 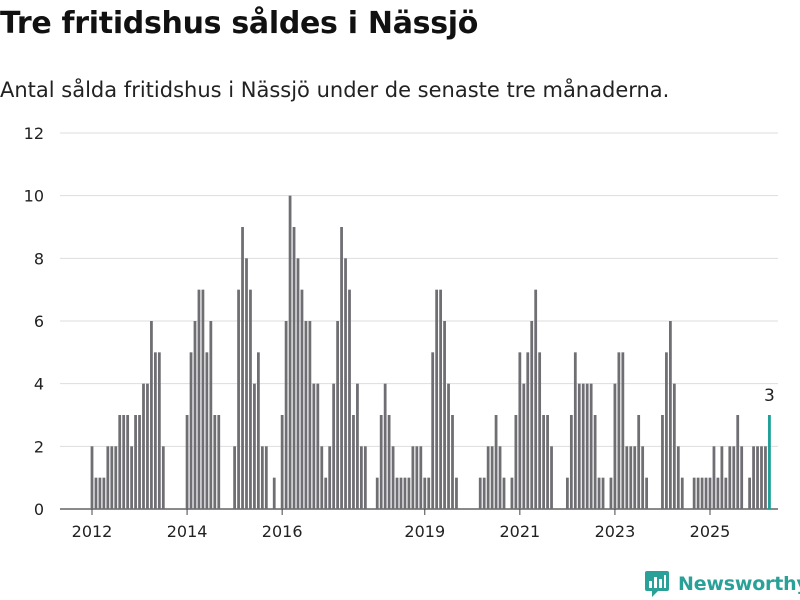 What do you see at coordinates (615, 531) in the screenshot?
I see `x-tick-label: 2023` at bounding box center [615, 531].